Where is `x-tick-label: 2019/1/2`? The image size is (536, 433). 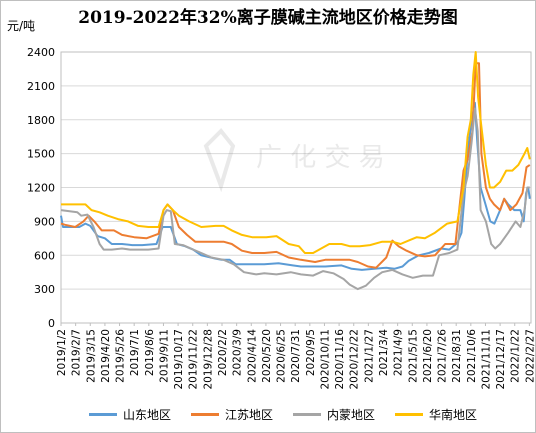 x-tick-label: 2019/1/2 is located at coordinates (62, 352).